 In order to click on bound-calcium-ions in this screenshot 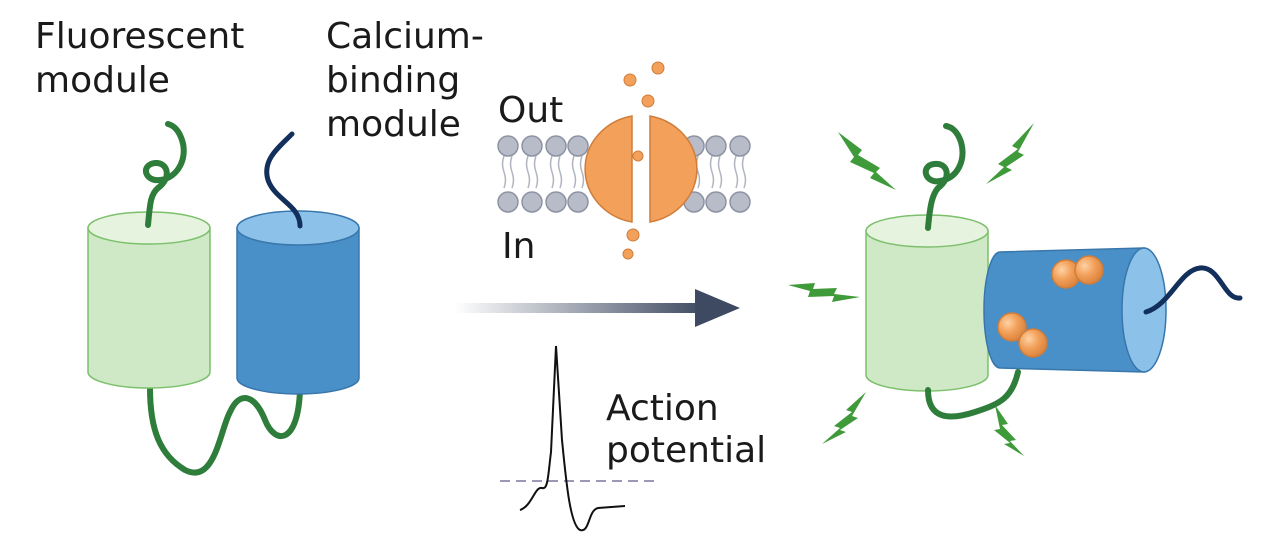, I will do `click(1050, 306)`.